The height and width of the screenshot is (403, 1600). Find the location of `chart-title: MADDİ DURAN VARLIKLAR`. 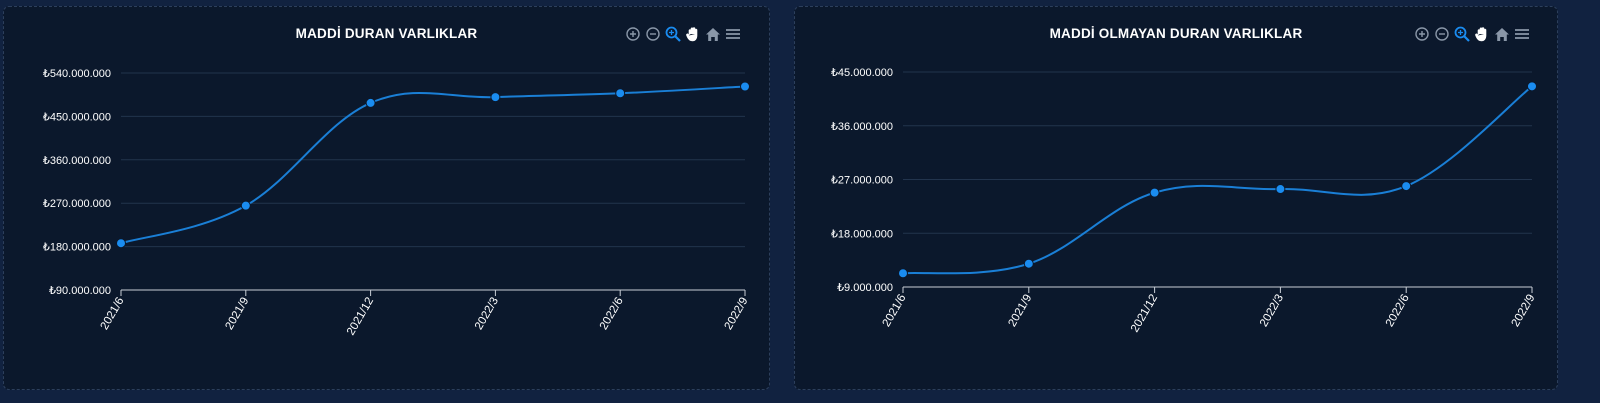

chart-title: MADDİ DURAN VARLIKLAR is located at coordinates (386, 33).